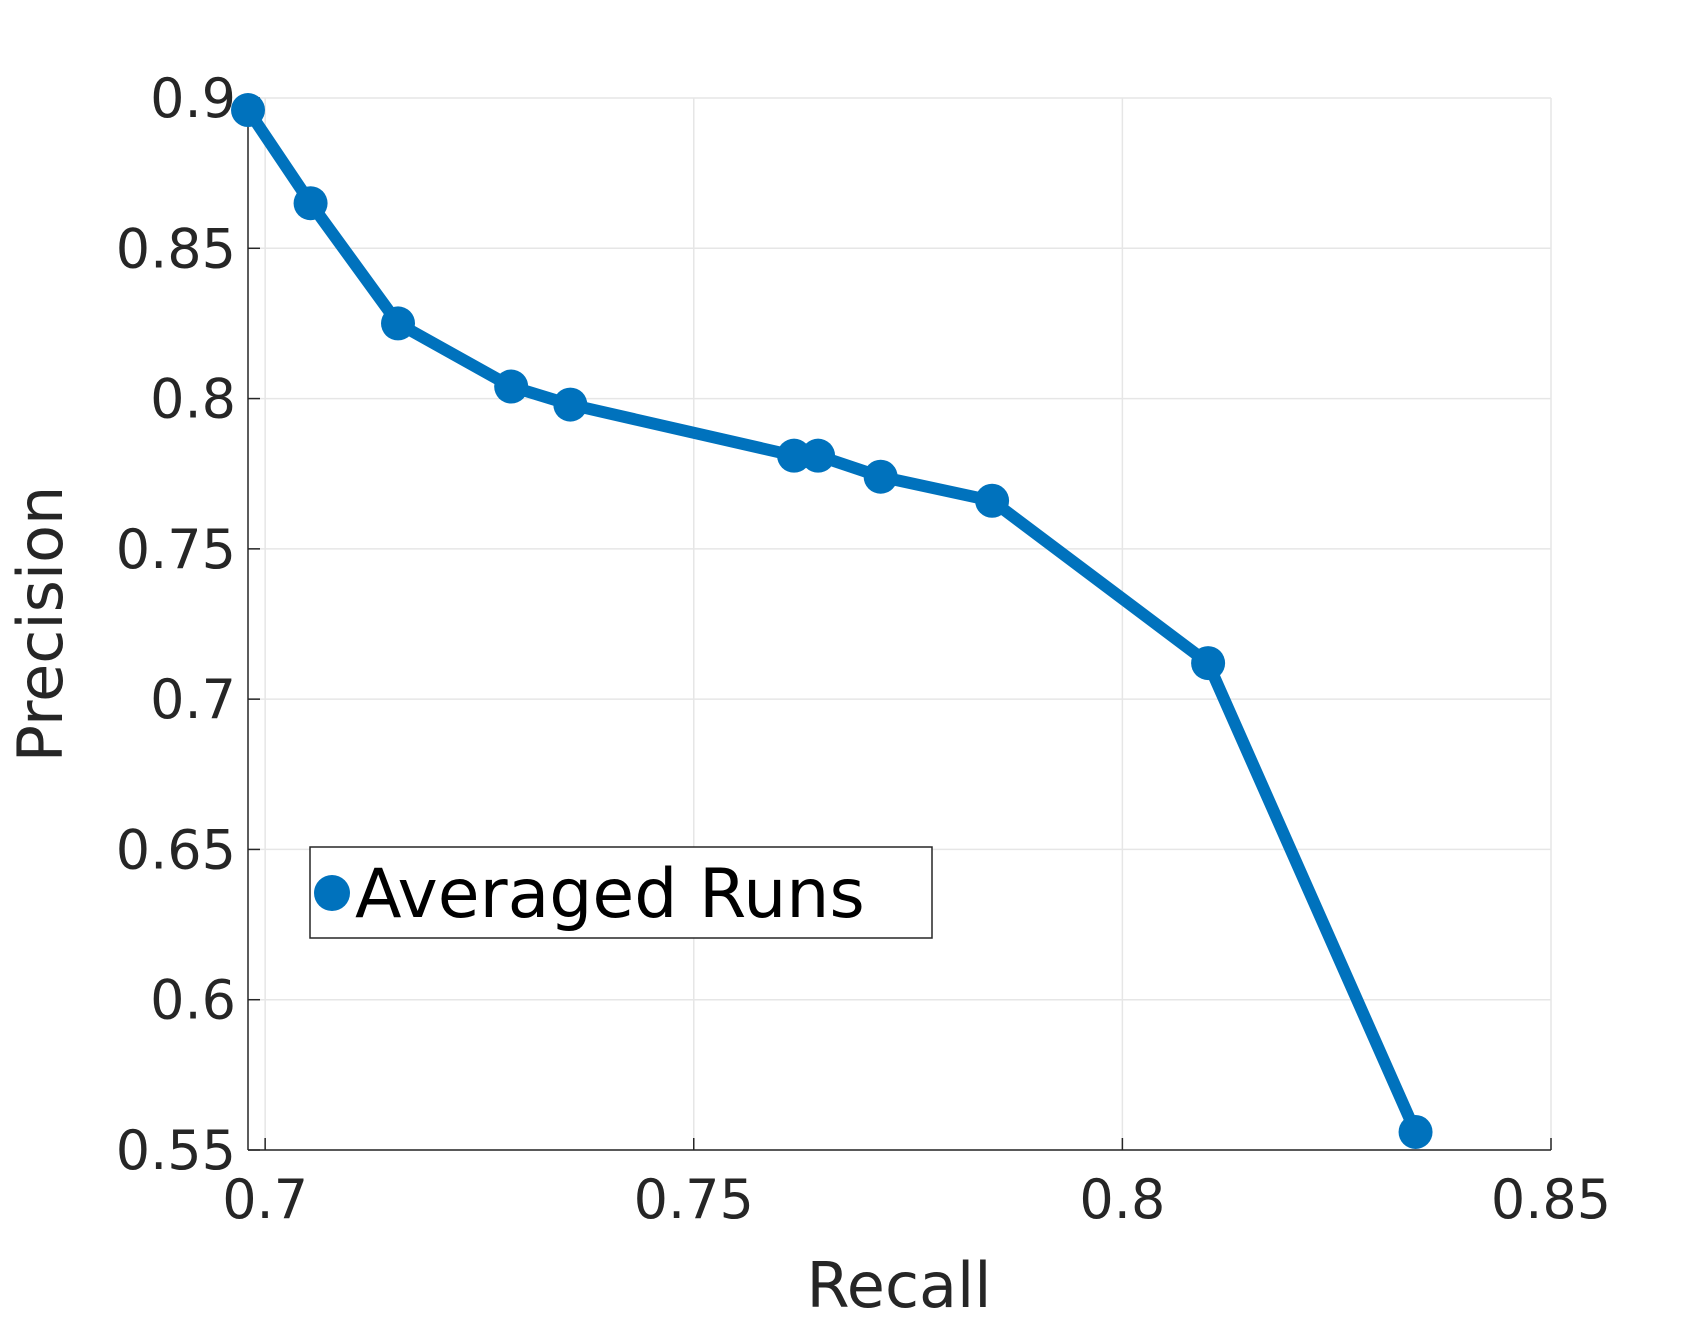 The image size is (1703, 1317). I want to click on y-tick-label: 0.6, so click(193, 1000).